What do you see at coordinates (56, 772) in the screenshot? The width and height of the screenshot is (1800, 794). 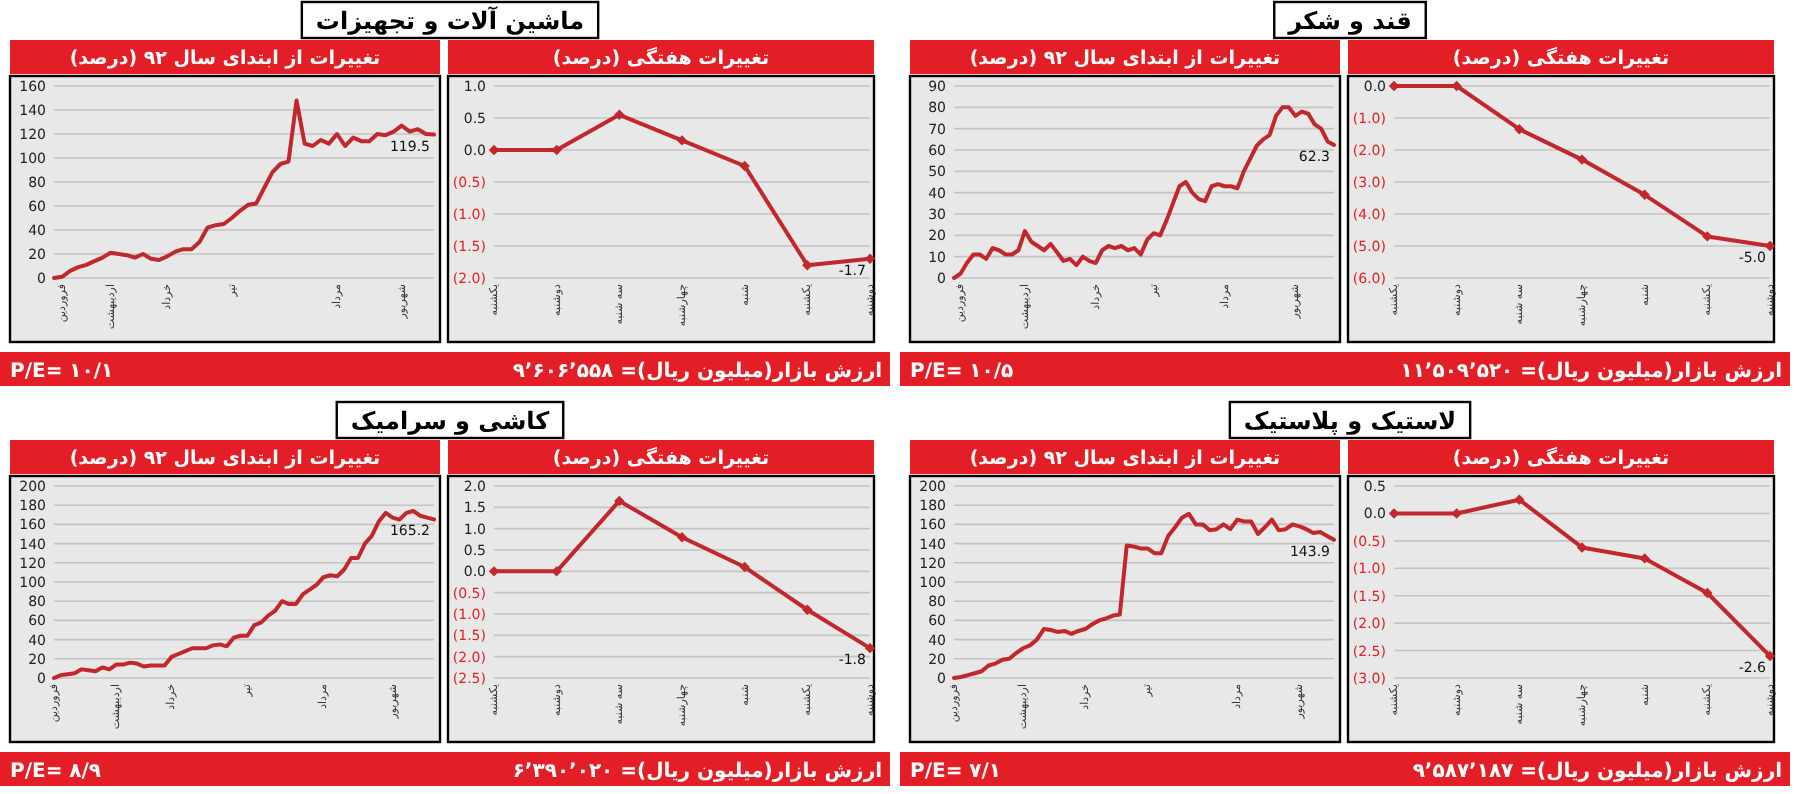 I see `text: P/E= ۸/۹` at bounding box center [56, 772].